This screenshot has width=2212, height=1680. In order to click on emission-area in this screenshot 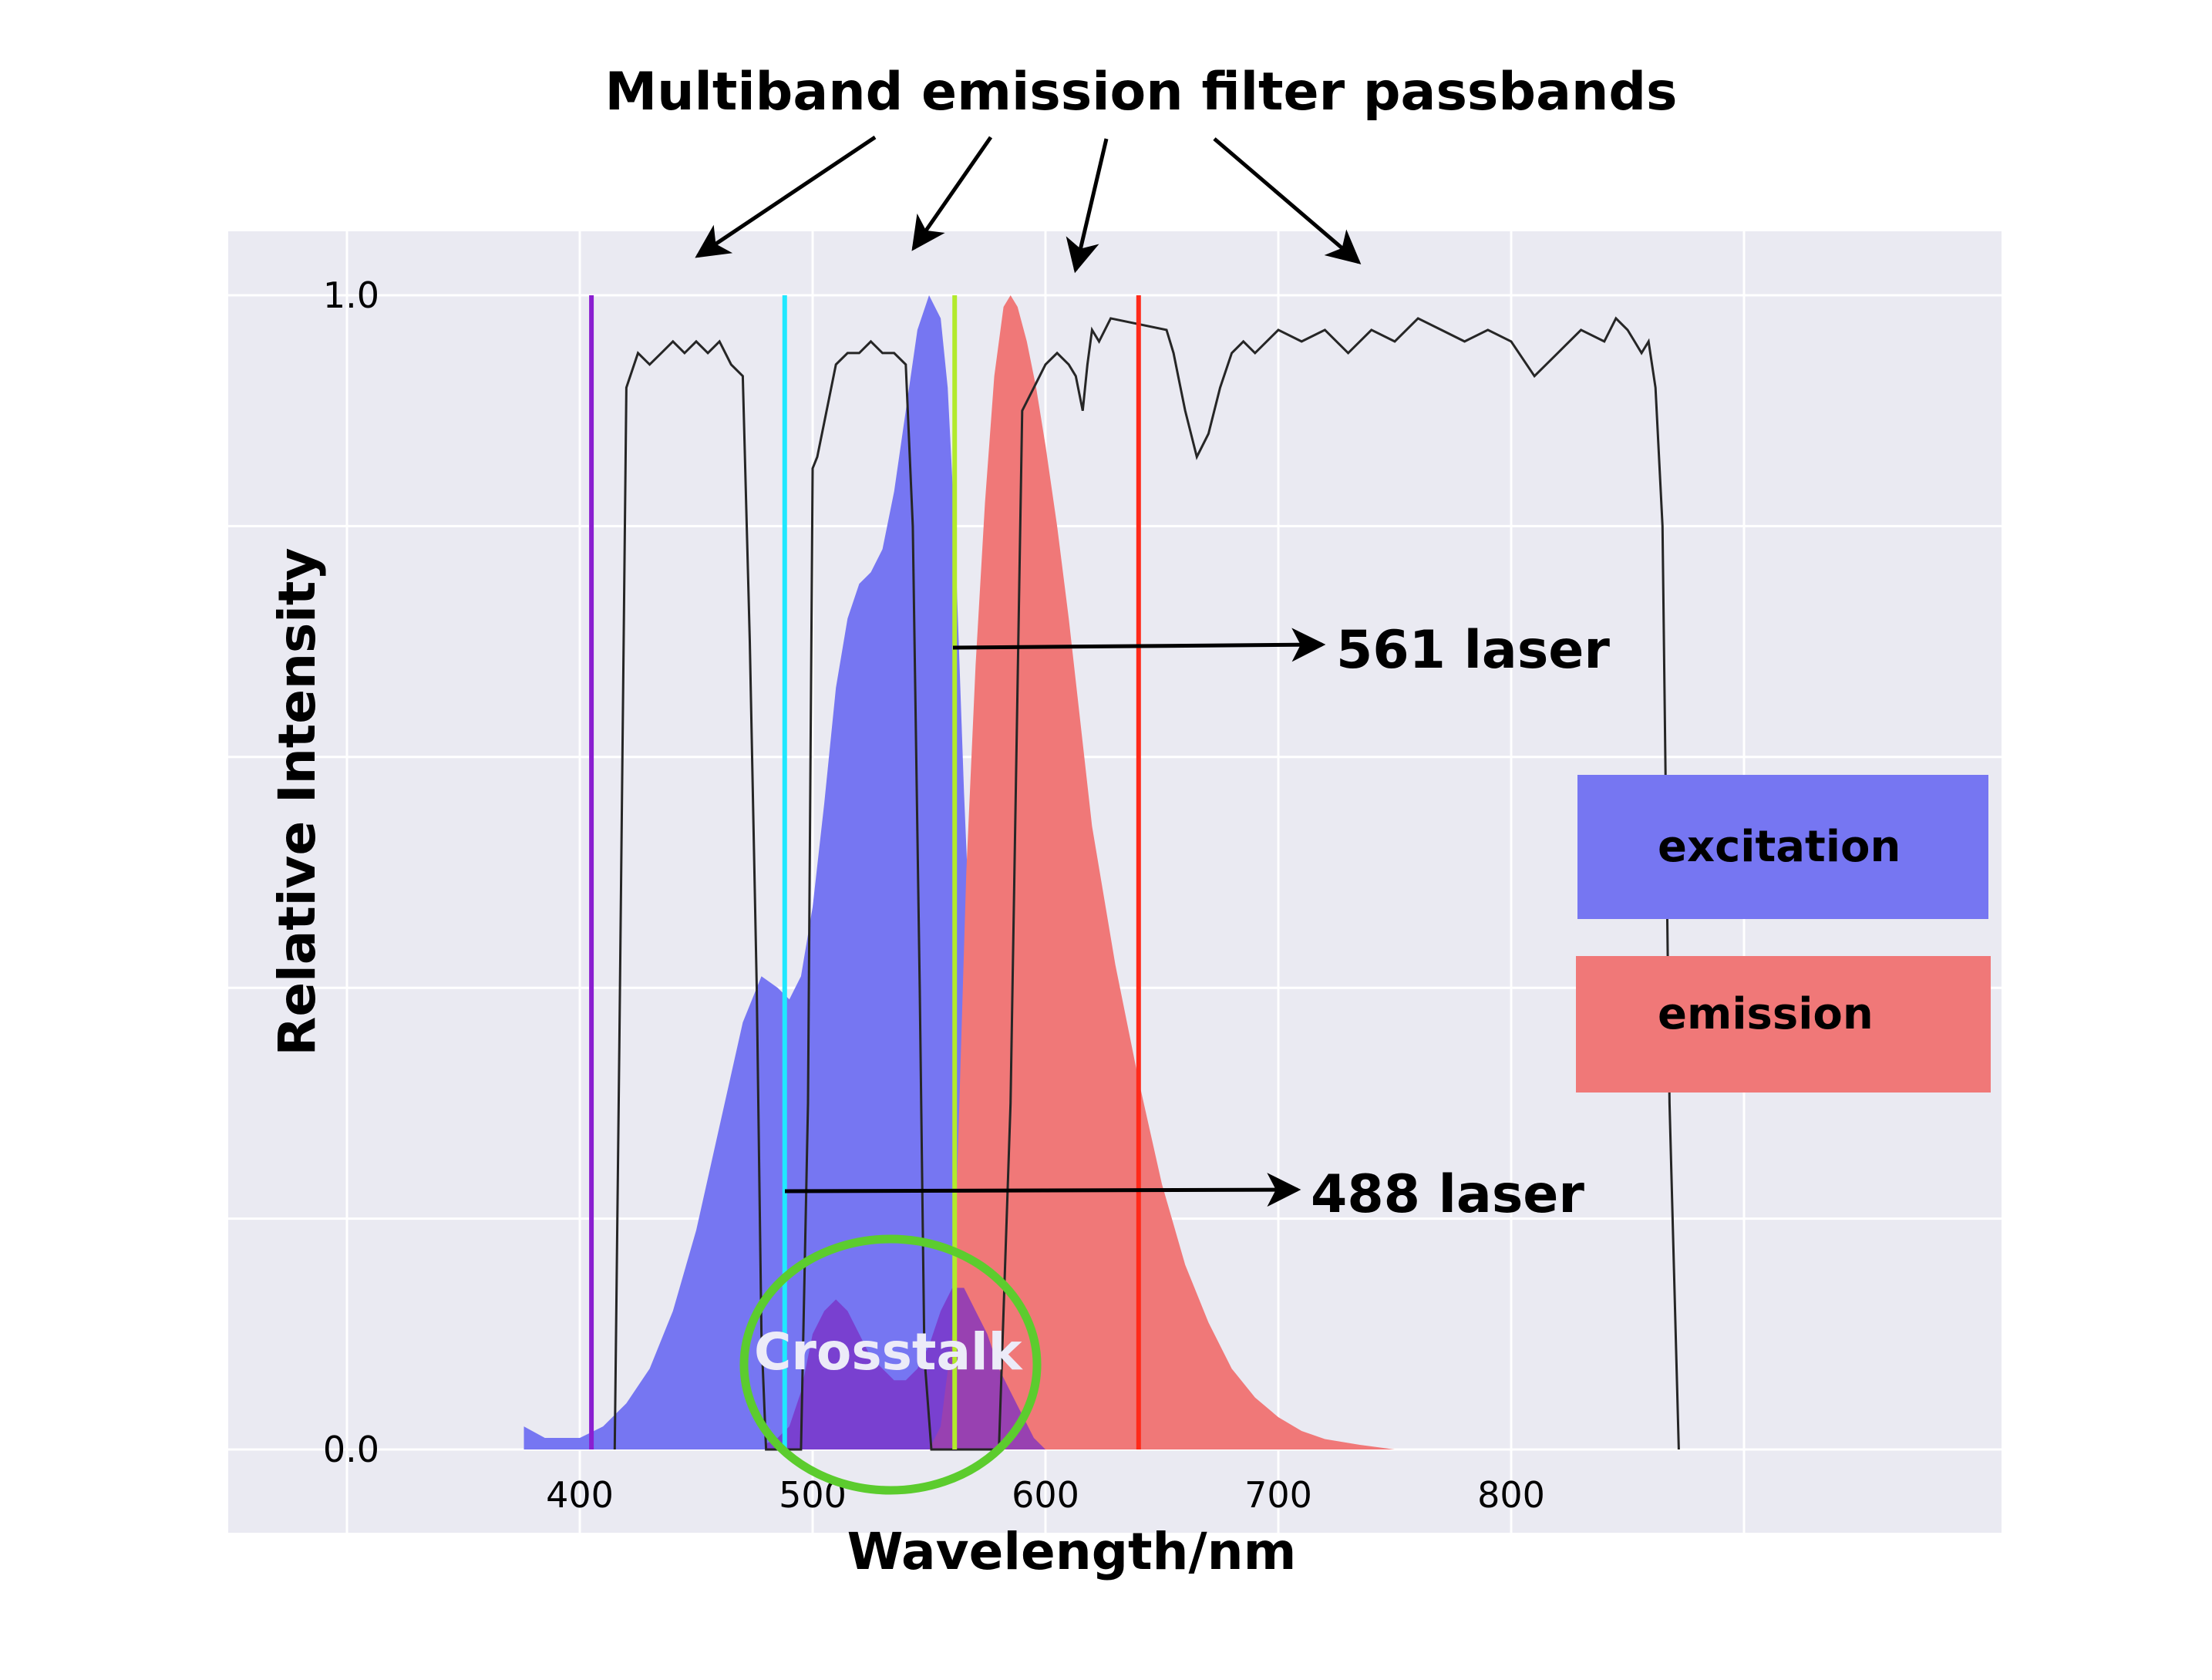, I will do `click(1162, 872)`.